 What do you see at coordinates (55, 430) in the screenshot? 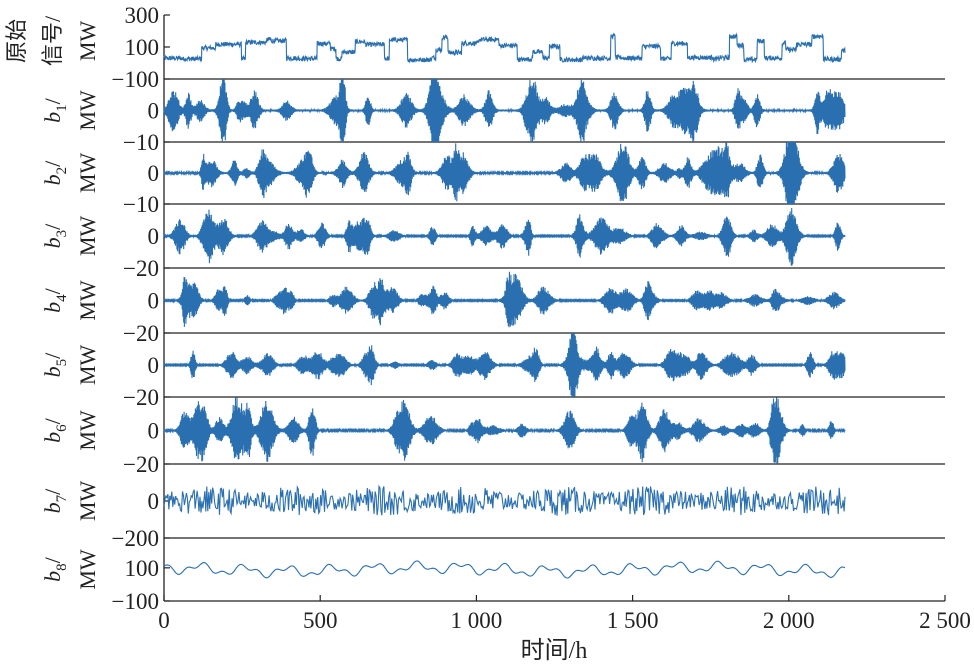
I see `y-axis-label: b6/` at bounding box center [55, 430].